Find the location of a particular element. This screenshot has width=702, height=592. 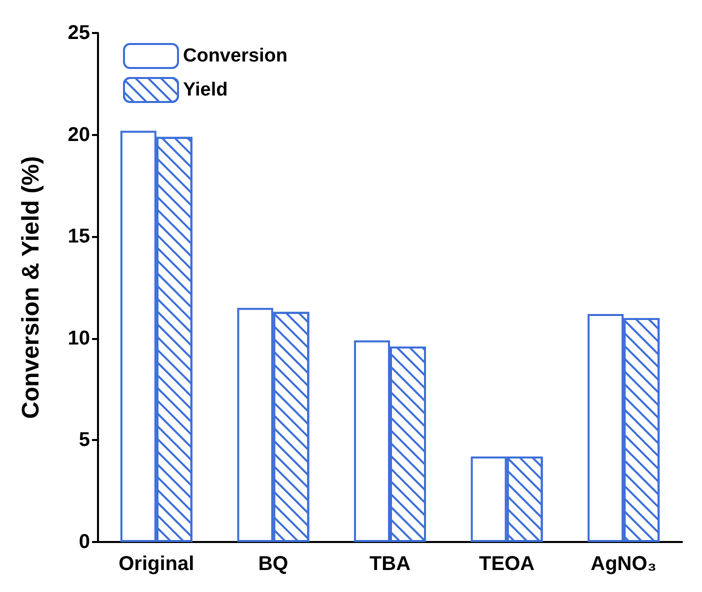

y-tick-label: 25 is located at coordinates (79, 33).